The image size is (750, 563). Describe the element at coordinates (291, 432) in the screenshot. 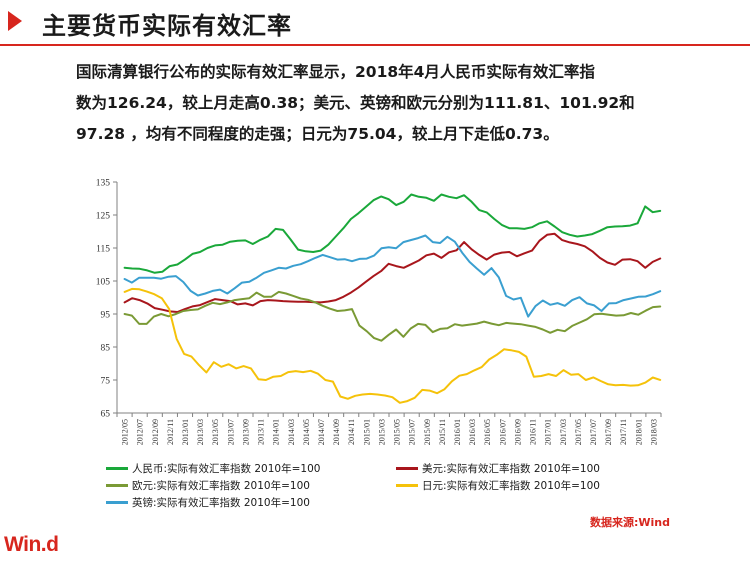

I see `x-tick-label: 2014/03` at that location.